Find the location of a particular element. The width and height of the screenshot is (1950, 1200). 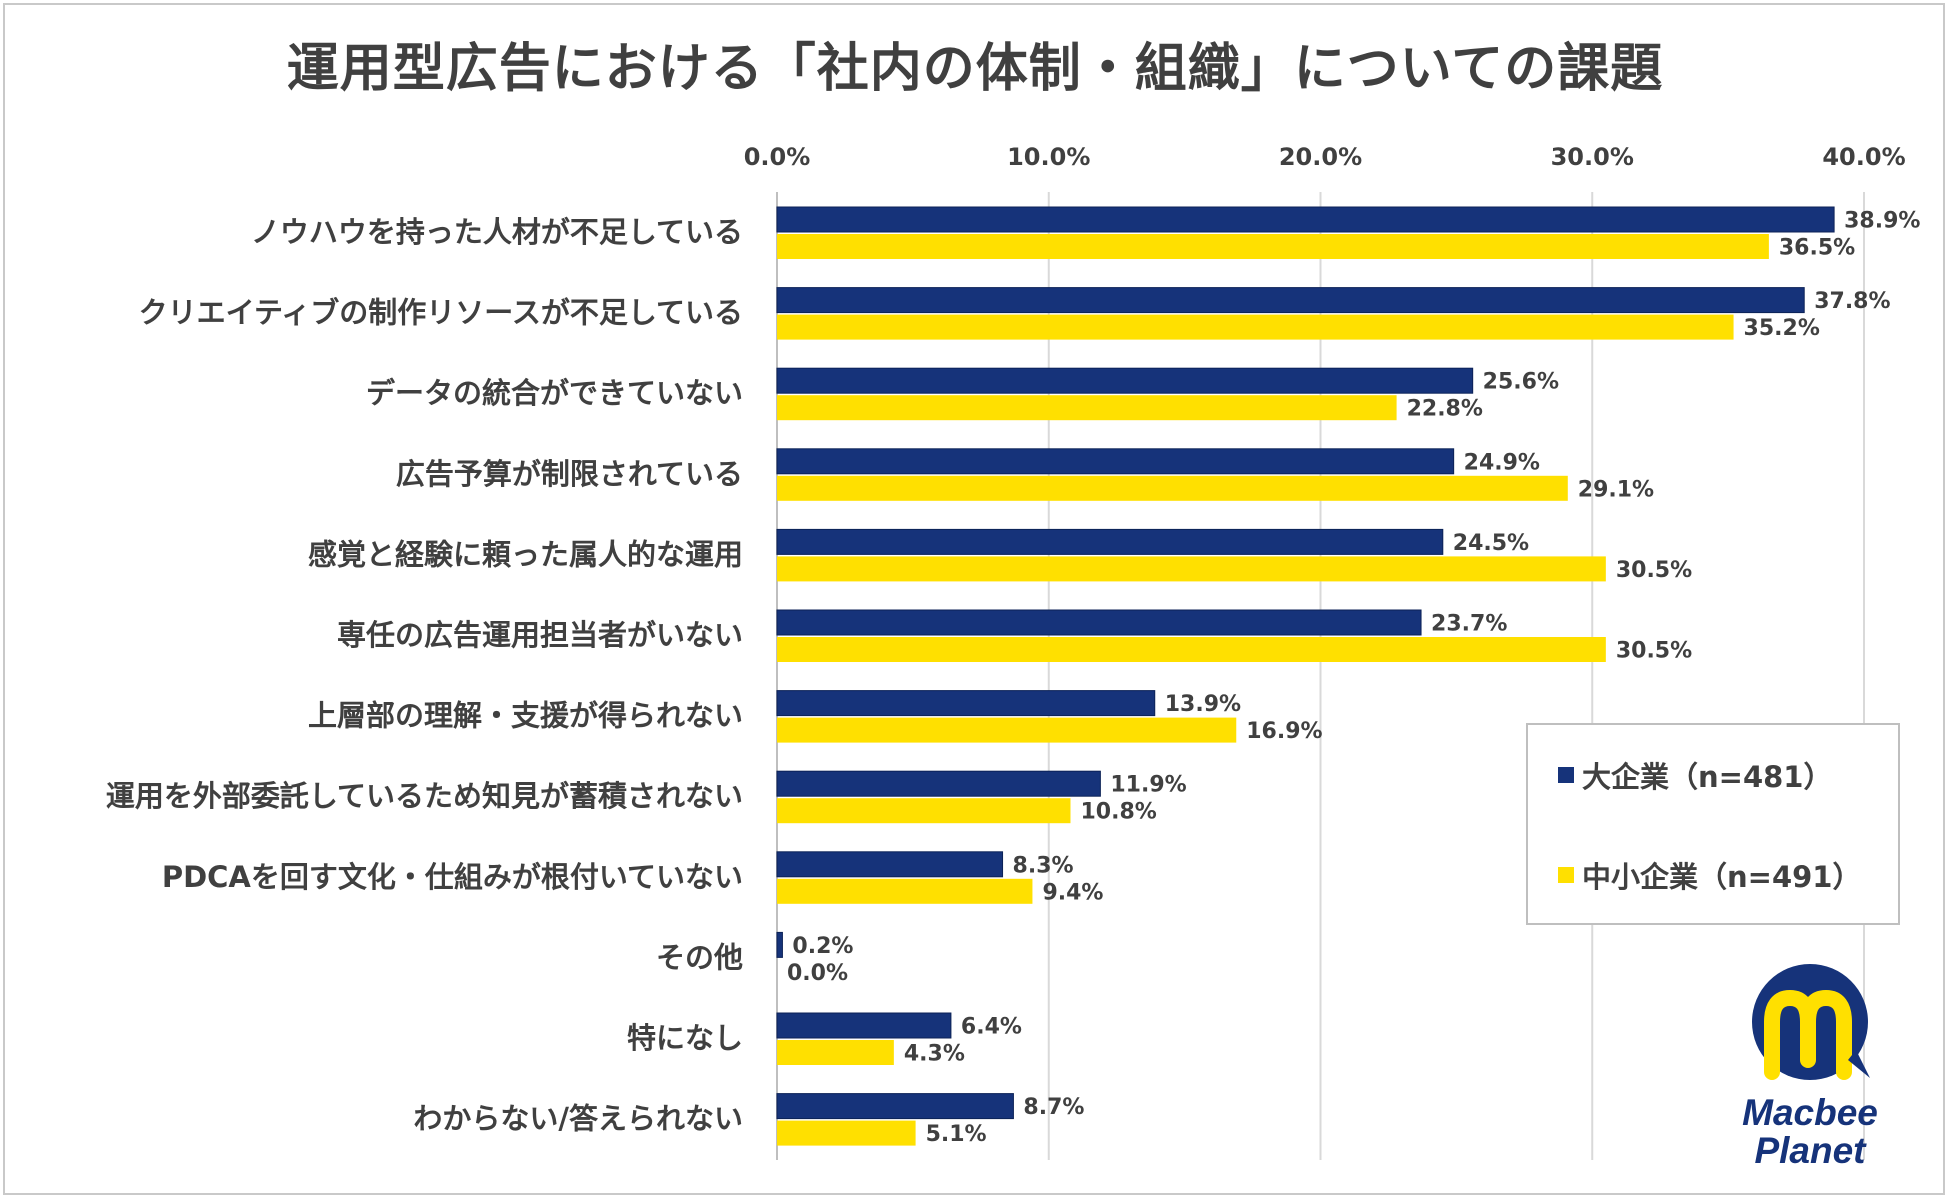

data-label: 25.6% is located at coordinates (1521, 382).